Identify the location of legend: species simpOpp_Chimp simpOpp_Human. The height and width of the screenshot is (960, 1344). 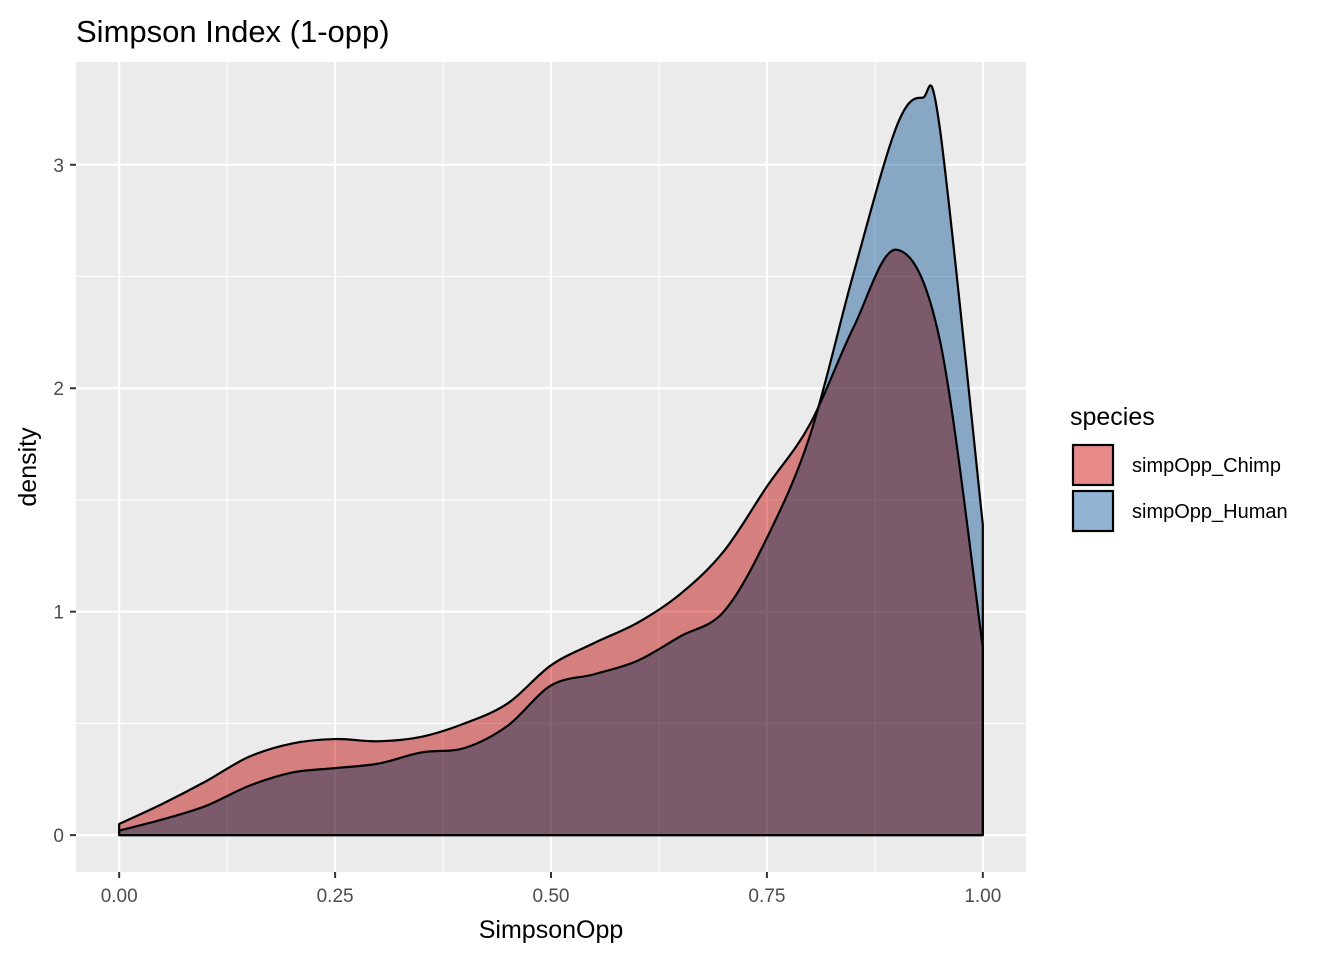
(1179, 468).